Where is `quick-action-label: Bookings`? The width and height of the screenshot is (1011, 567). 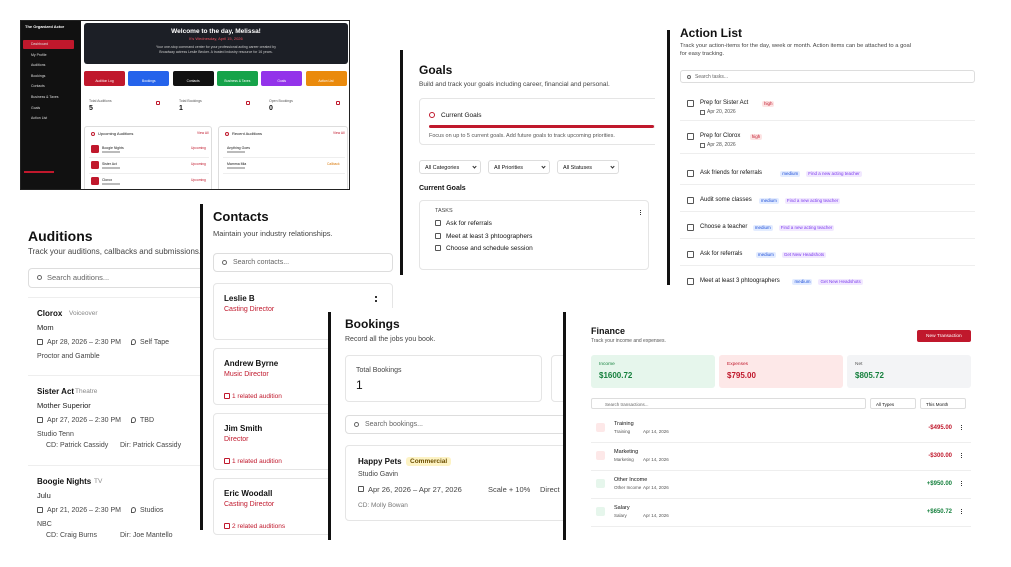 quick-action-label: Bookings is located at coordinates (149, 81).